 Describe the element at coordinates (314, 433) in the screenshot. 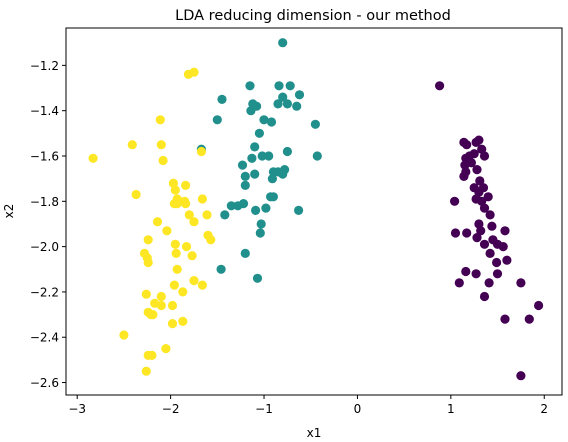

I see `x-axis-label: x1` at that location.